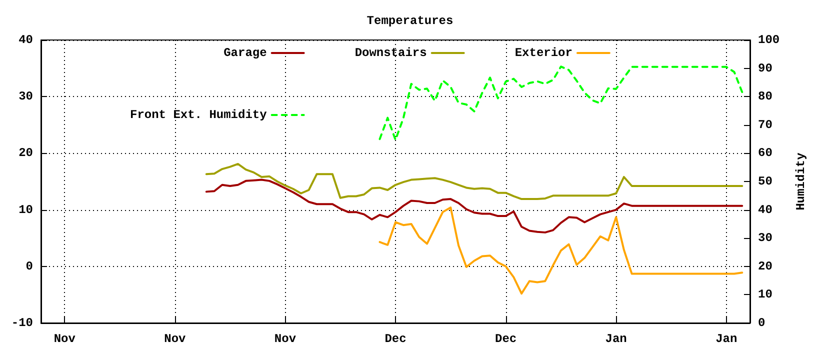  What do you see at coordinates (29, 266) in the screenshot?
I see `y-tick-label: 0` at bounding box center [29, 266].